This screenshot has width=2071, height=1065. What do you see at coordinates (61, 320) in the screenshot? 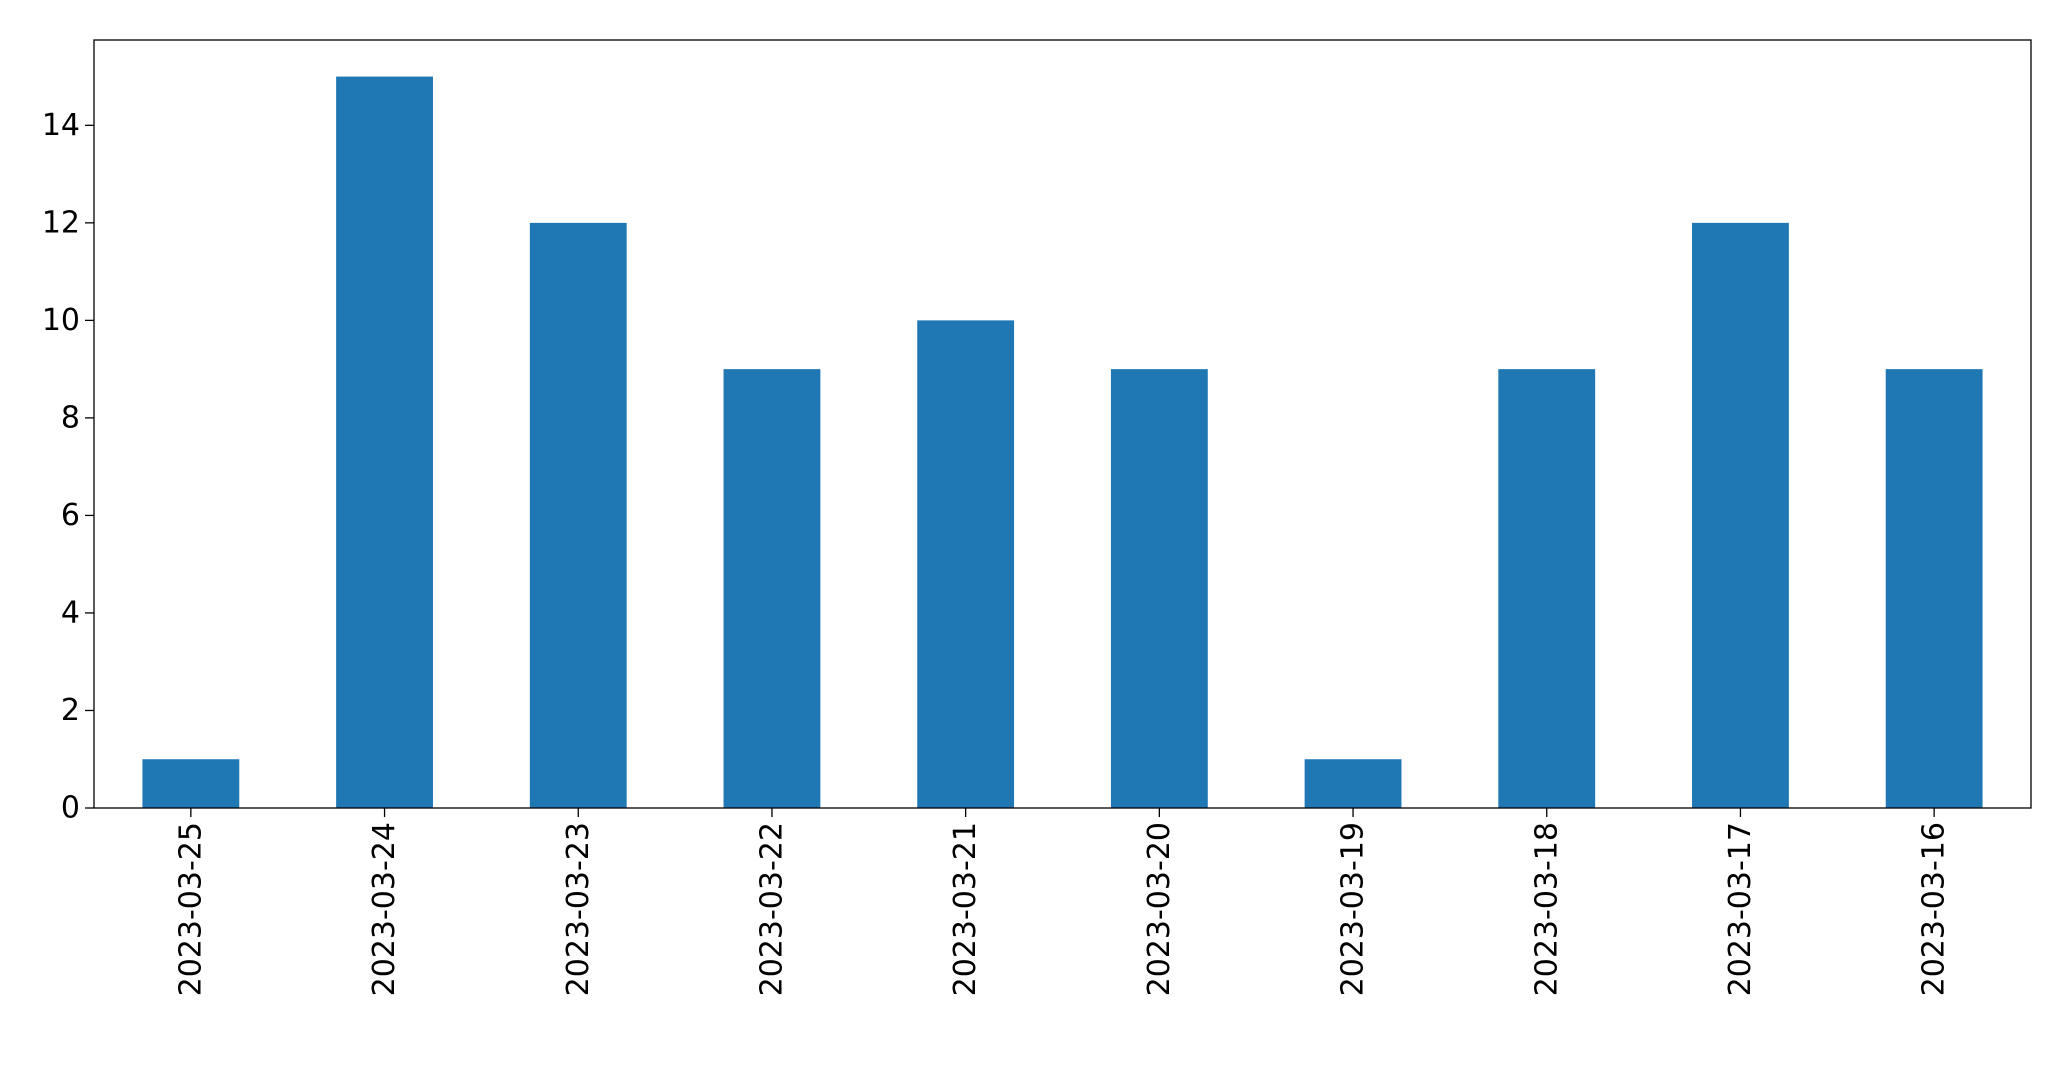
I see `y-tick-label: 10` at bounding box center [61, 320].